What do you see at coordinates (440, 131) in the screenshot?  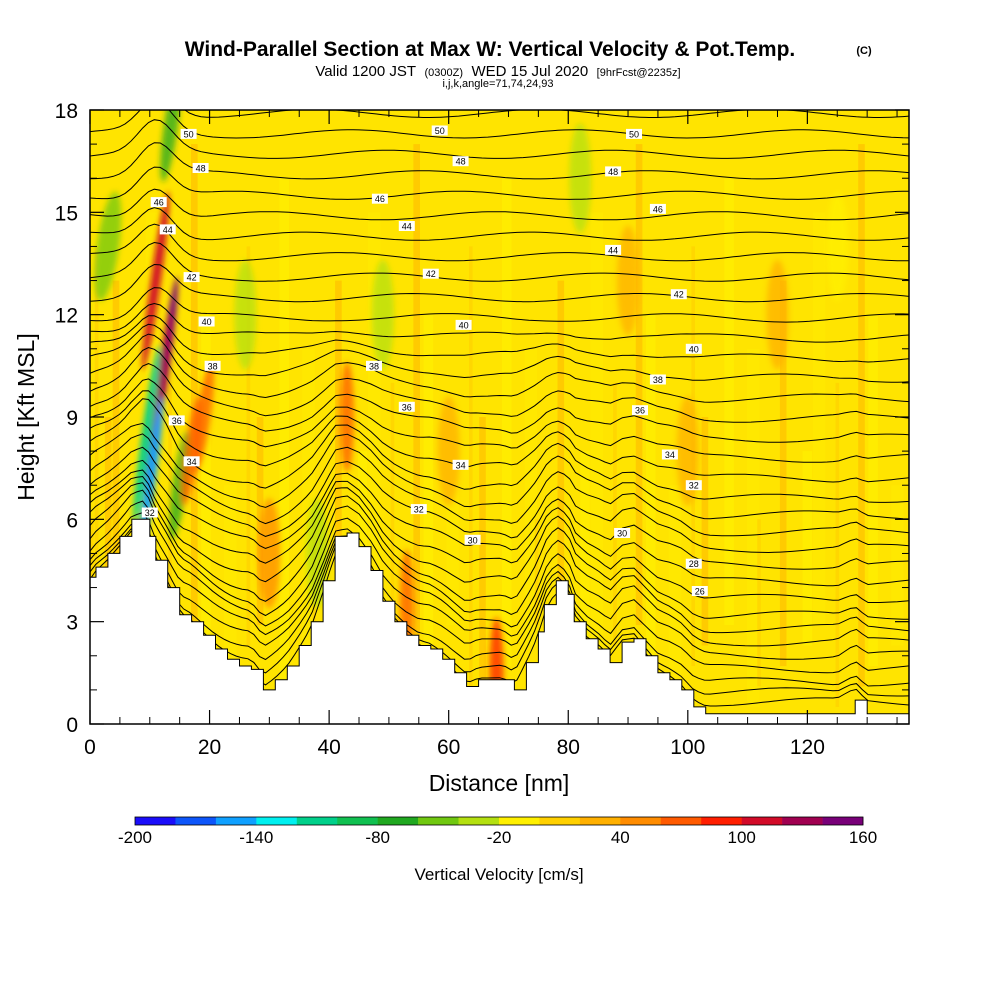 I see `contour-label: 50` at bounding box center [440, 131].